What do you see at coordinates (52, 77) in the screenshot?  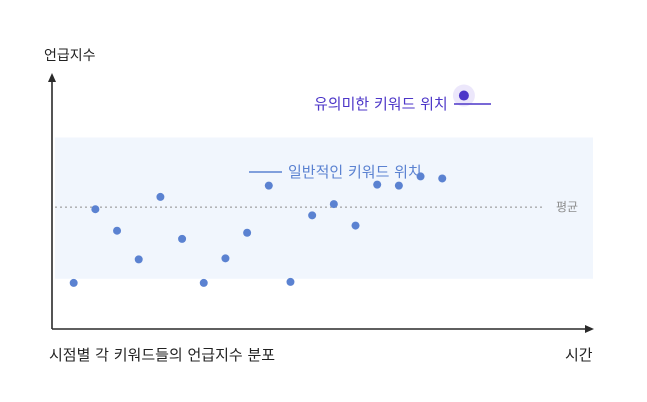 I see `y-axis-arrow-icon` at bounding box center [52, 77].